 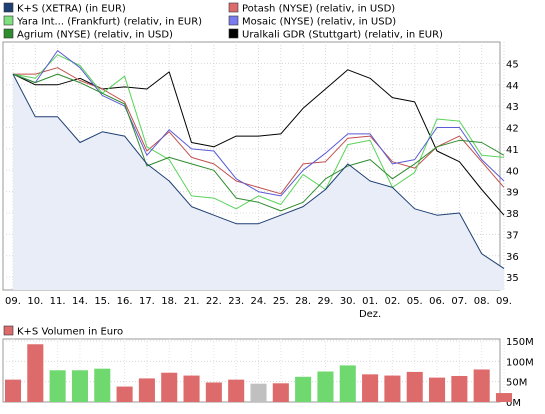 What do you see at coordinates (169, 301) in the screenshot?
I see `x-tick-label: 18.` at bounding box center [169, 301].